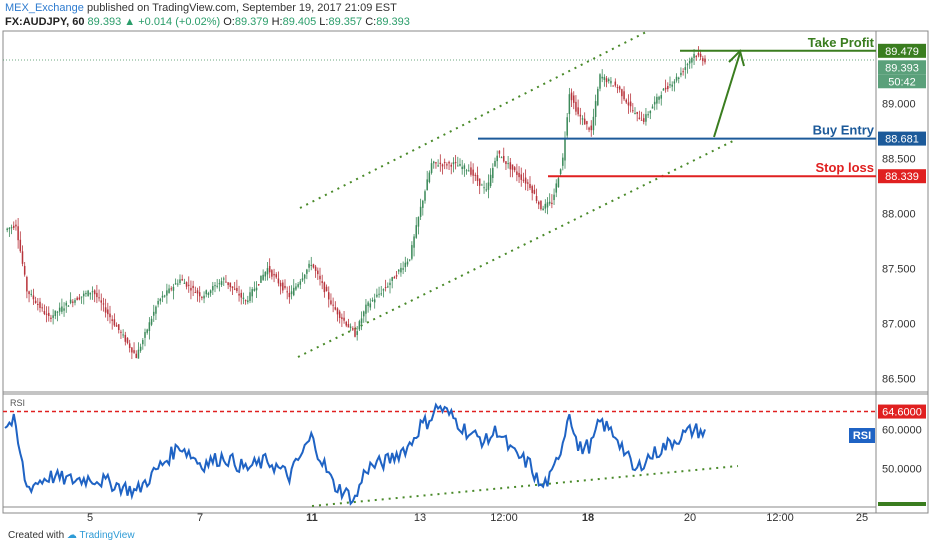 The image size is (932, 550). What do you see at coordinates (844, 130) in the screenshot?
I see `buy-entry-label: Buy Entry` at bounding box center [844, 130].